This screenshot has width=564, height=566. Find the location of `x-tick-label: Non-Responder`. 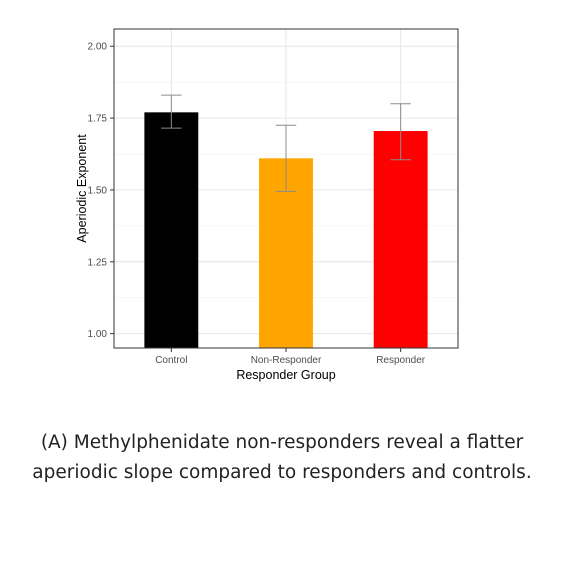

x-tick-label: Non-Responder is located at coordinates (286, 360).